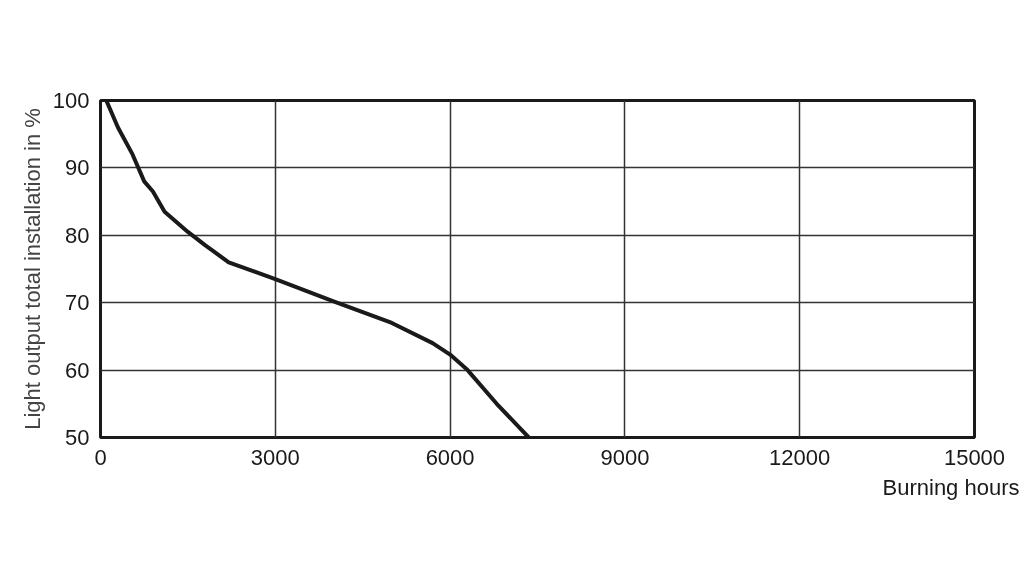 This screenshot has width=1024, height=577. Describe the element at coordinates (625, 457) in the screenshot. I see `x-tick-label: 9000` at that location.